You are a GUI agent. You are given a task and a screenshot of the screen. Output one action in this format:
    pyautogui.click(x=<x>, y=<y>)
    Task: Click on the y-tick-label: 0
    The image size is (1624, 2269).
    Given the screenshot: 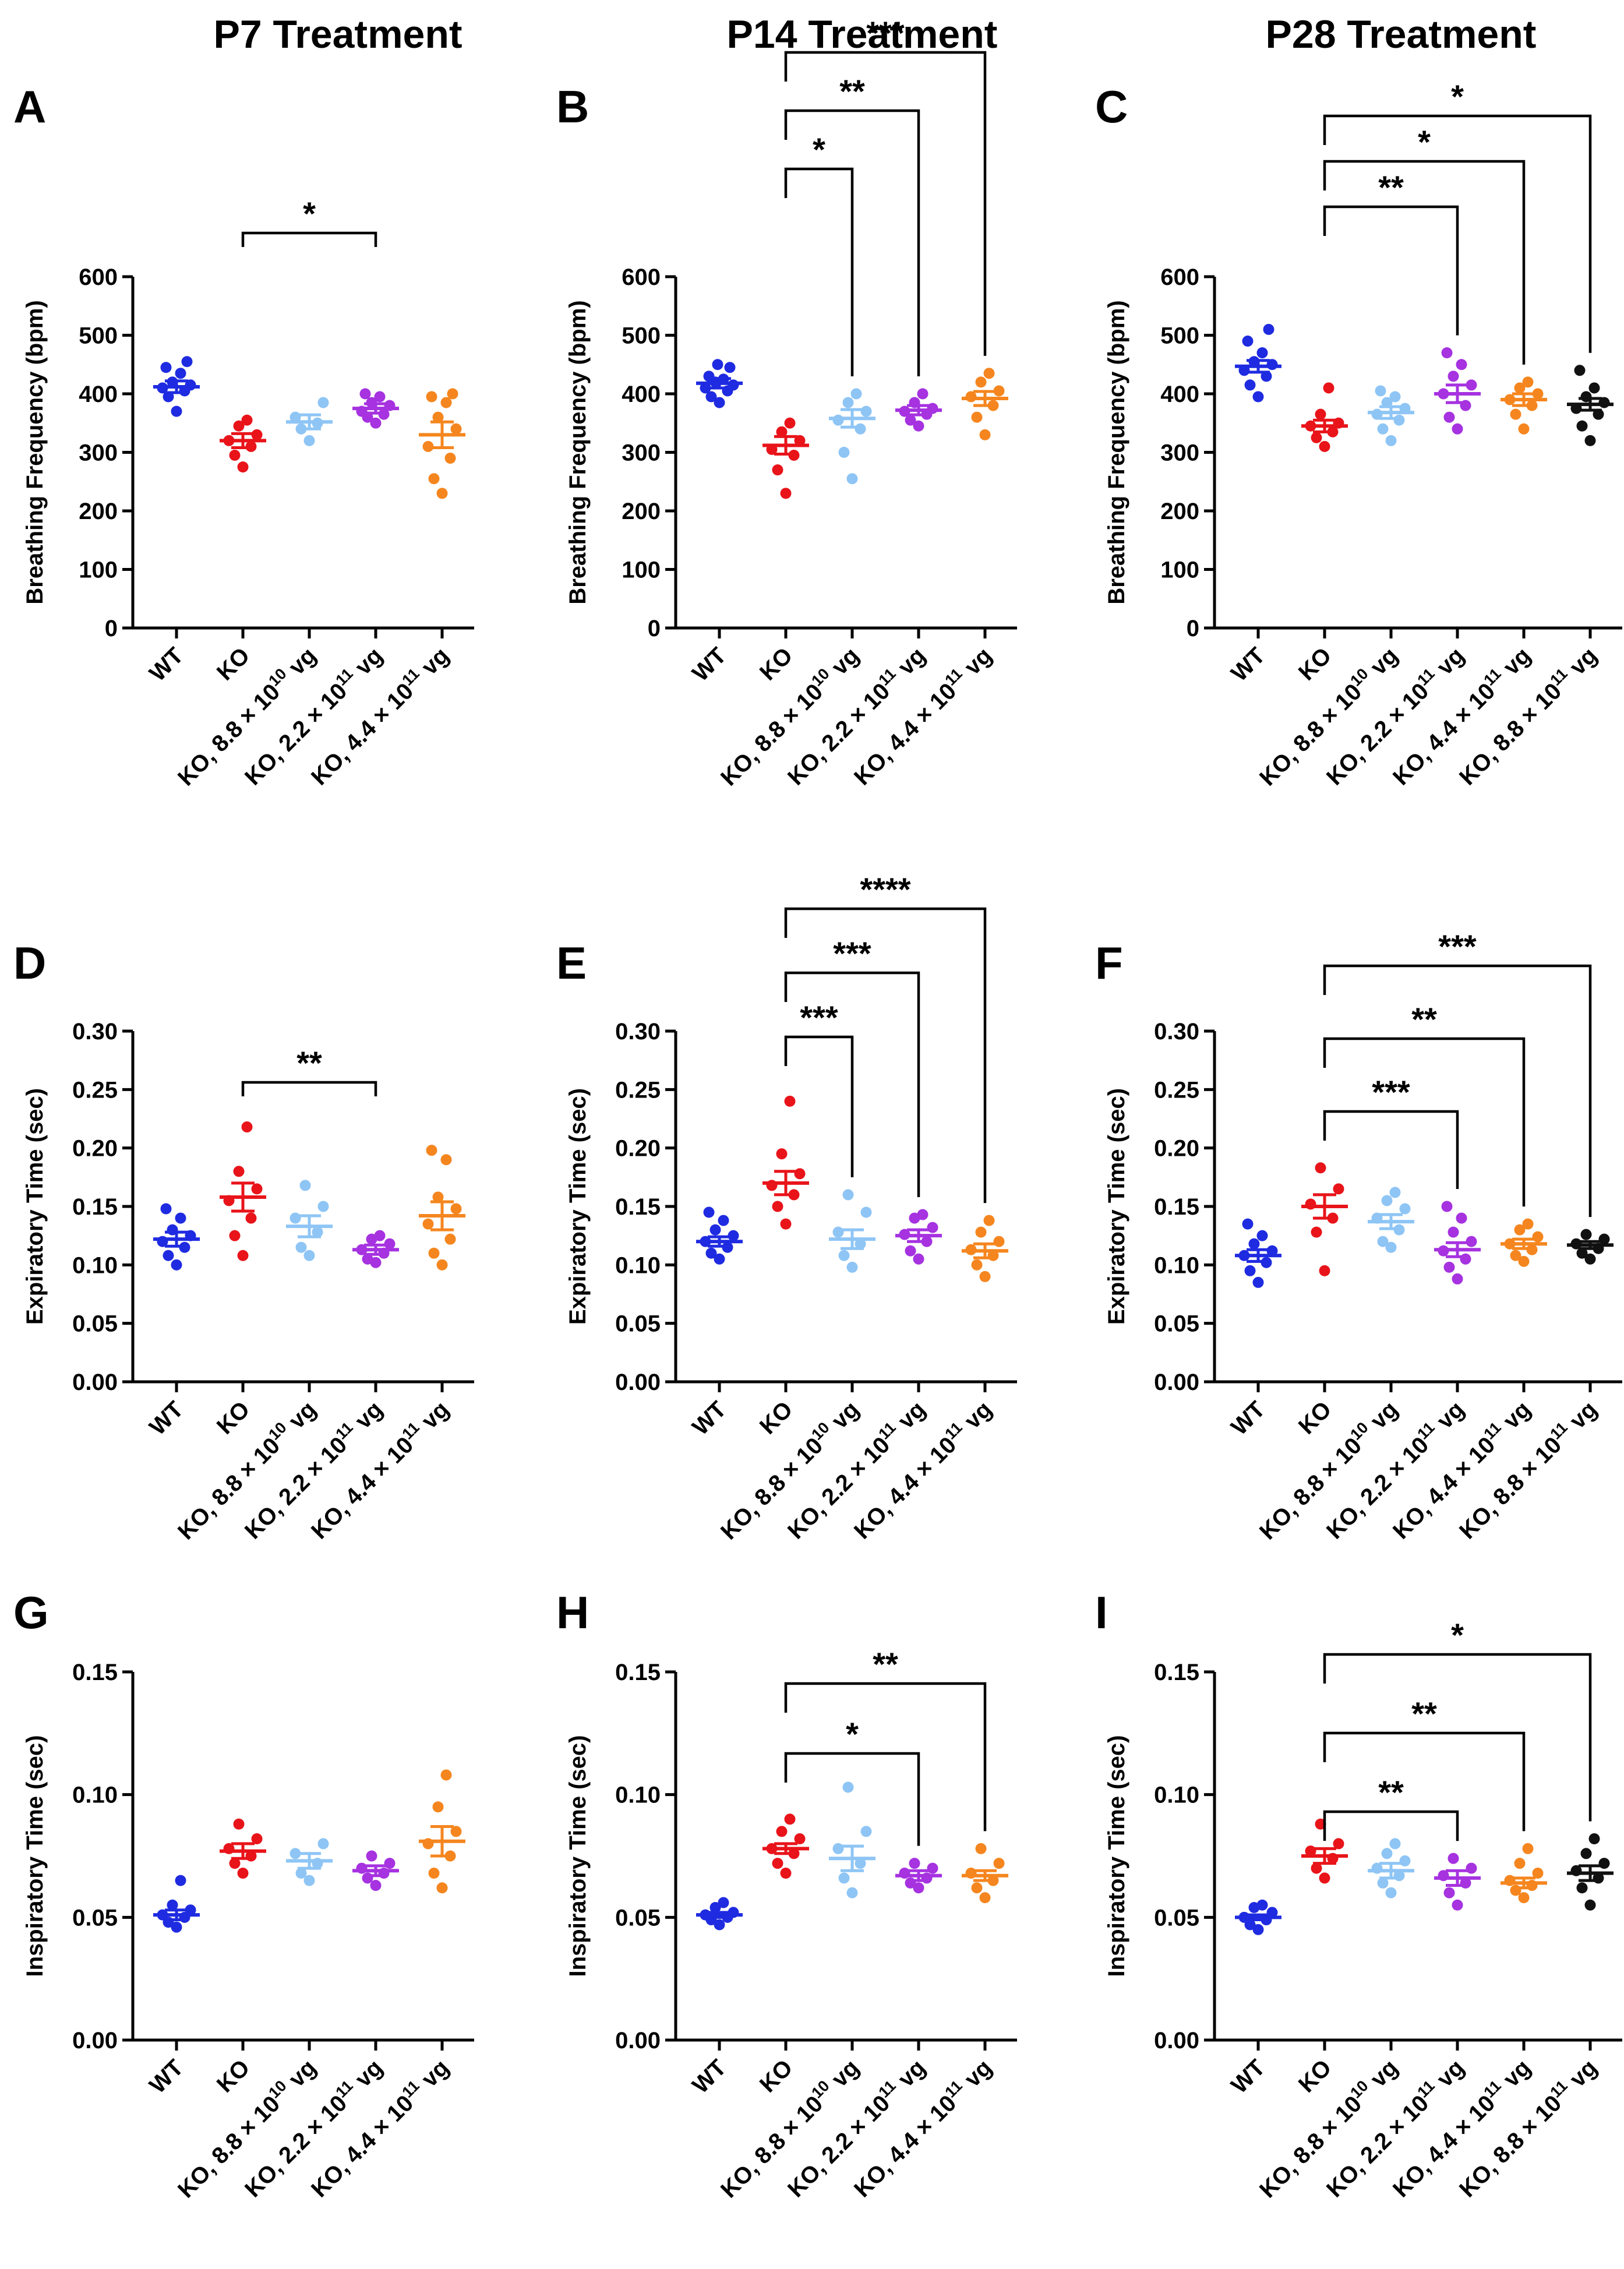 What is the action you would take?
    pyautogui.click(x=1193, y=628)
    